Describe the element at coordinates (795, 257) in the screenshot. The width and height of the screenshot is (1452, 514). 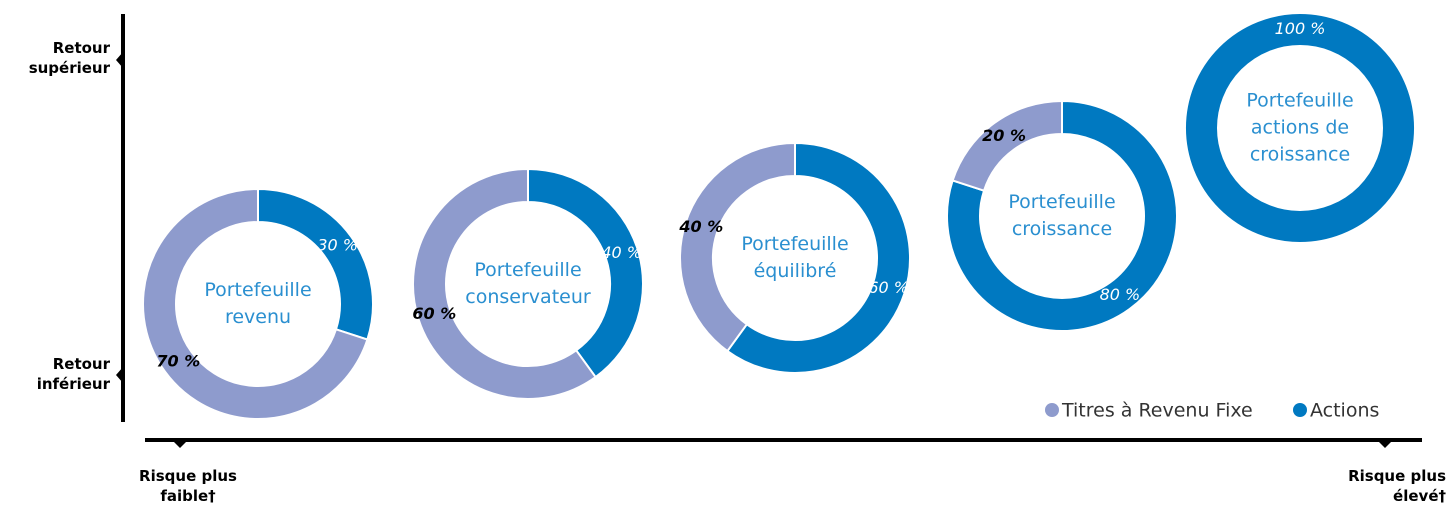
I see `donut-title: Portefeuille équilibré` at that location.